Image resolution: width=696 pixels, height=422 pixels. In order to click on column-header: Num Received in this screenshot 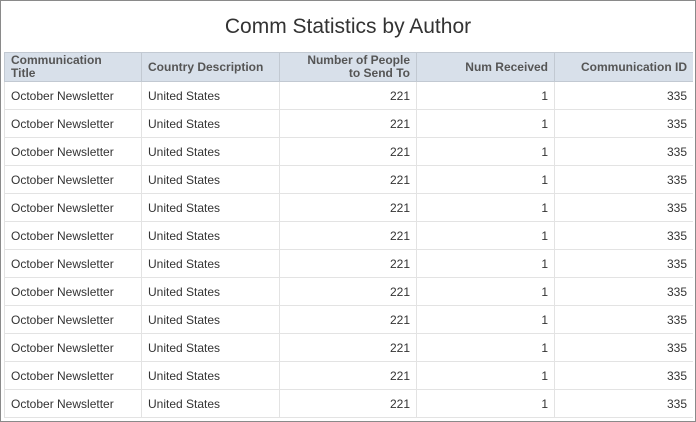, I will do `click(485, 67)`.